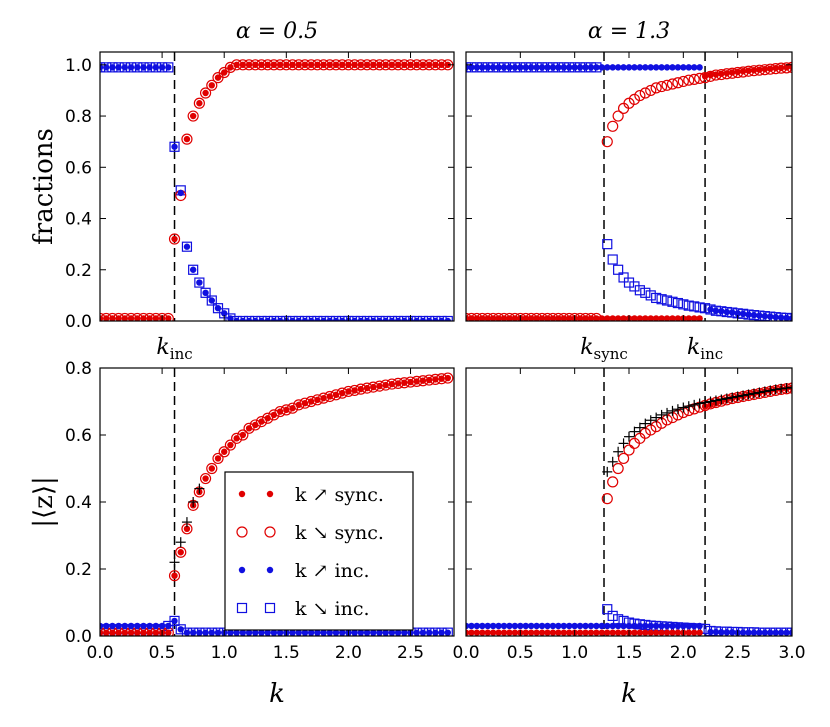 Image resolution: width=830 pixels, height=727 pixels. I want to click on x-tick-label: 1.0, so click(574, 653).